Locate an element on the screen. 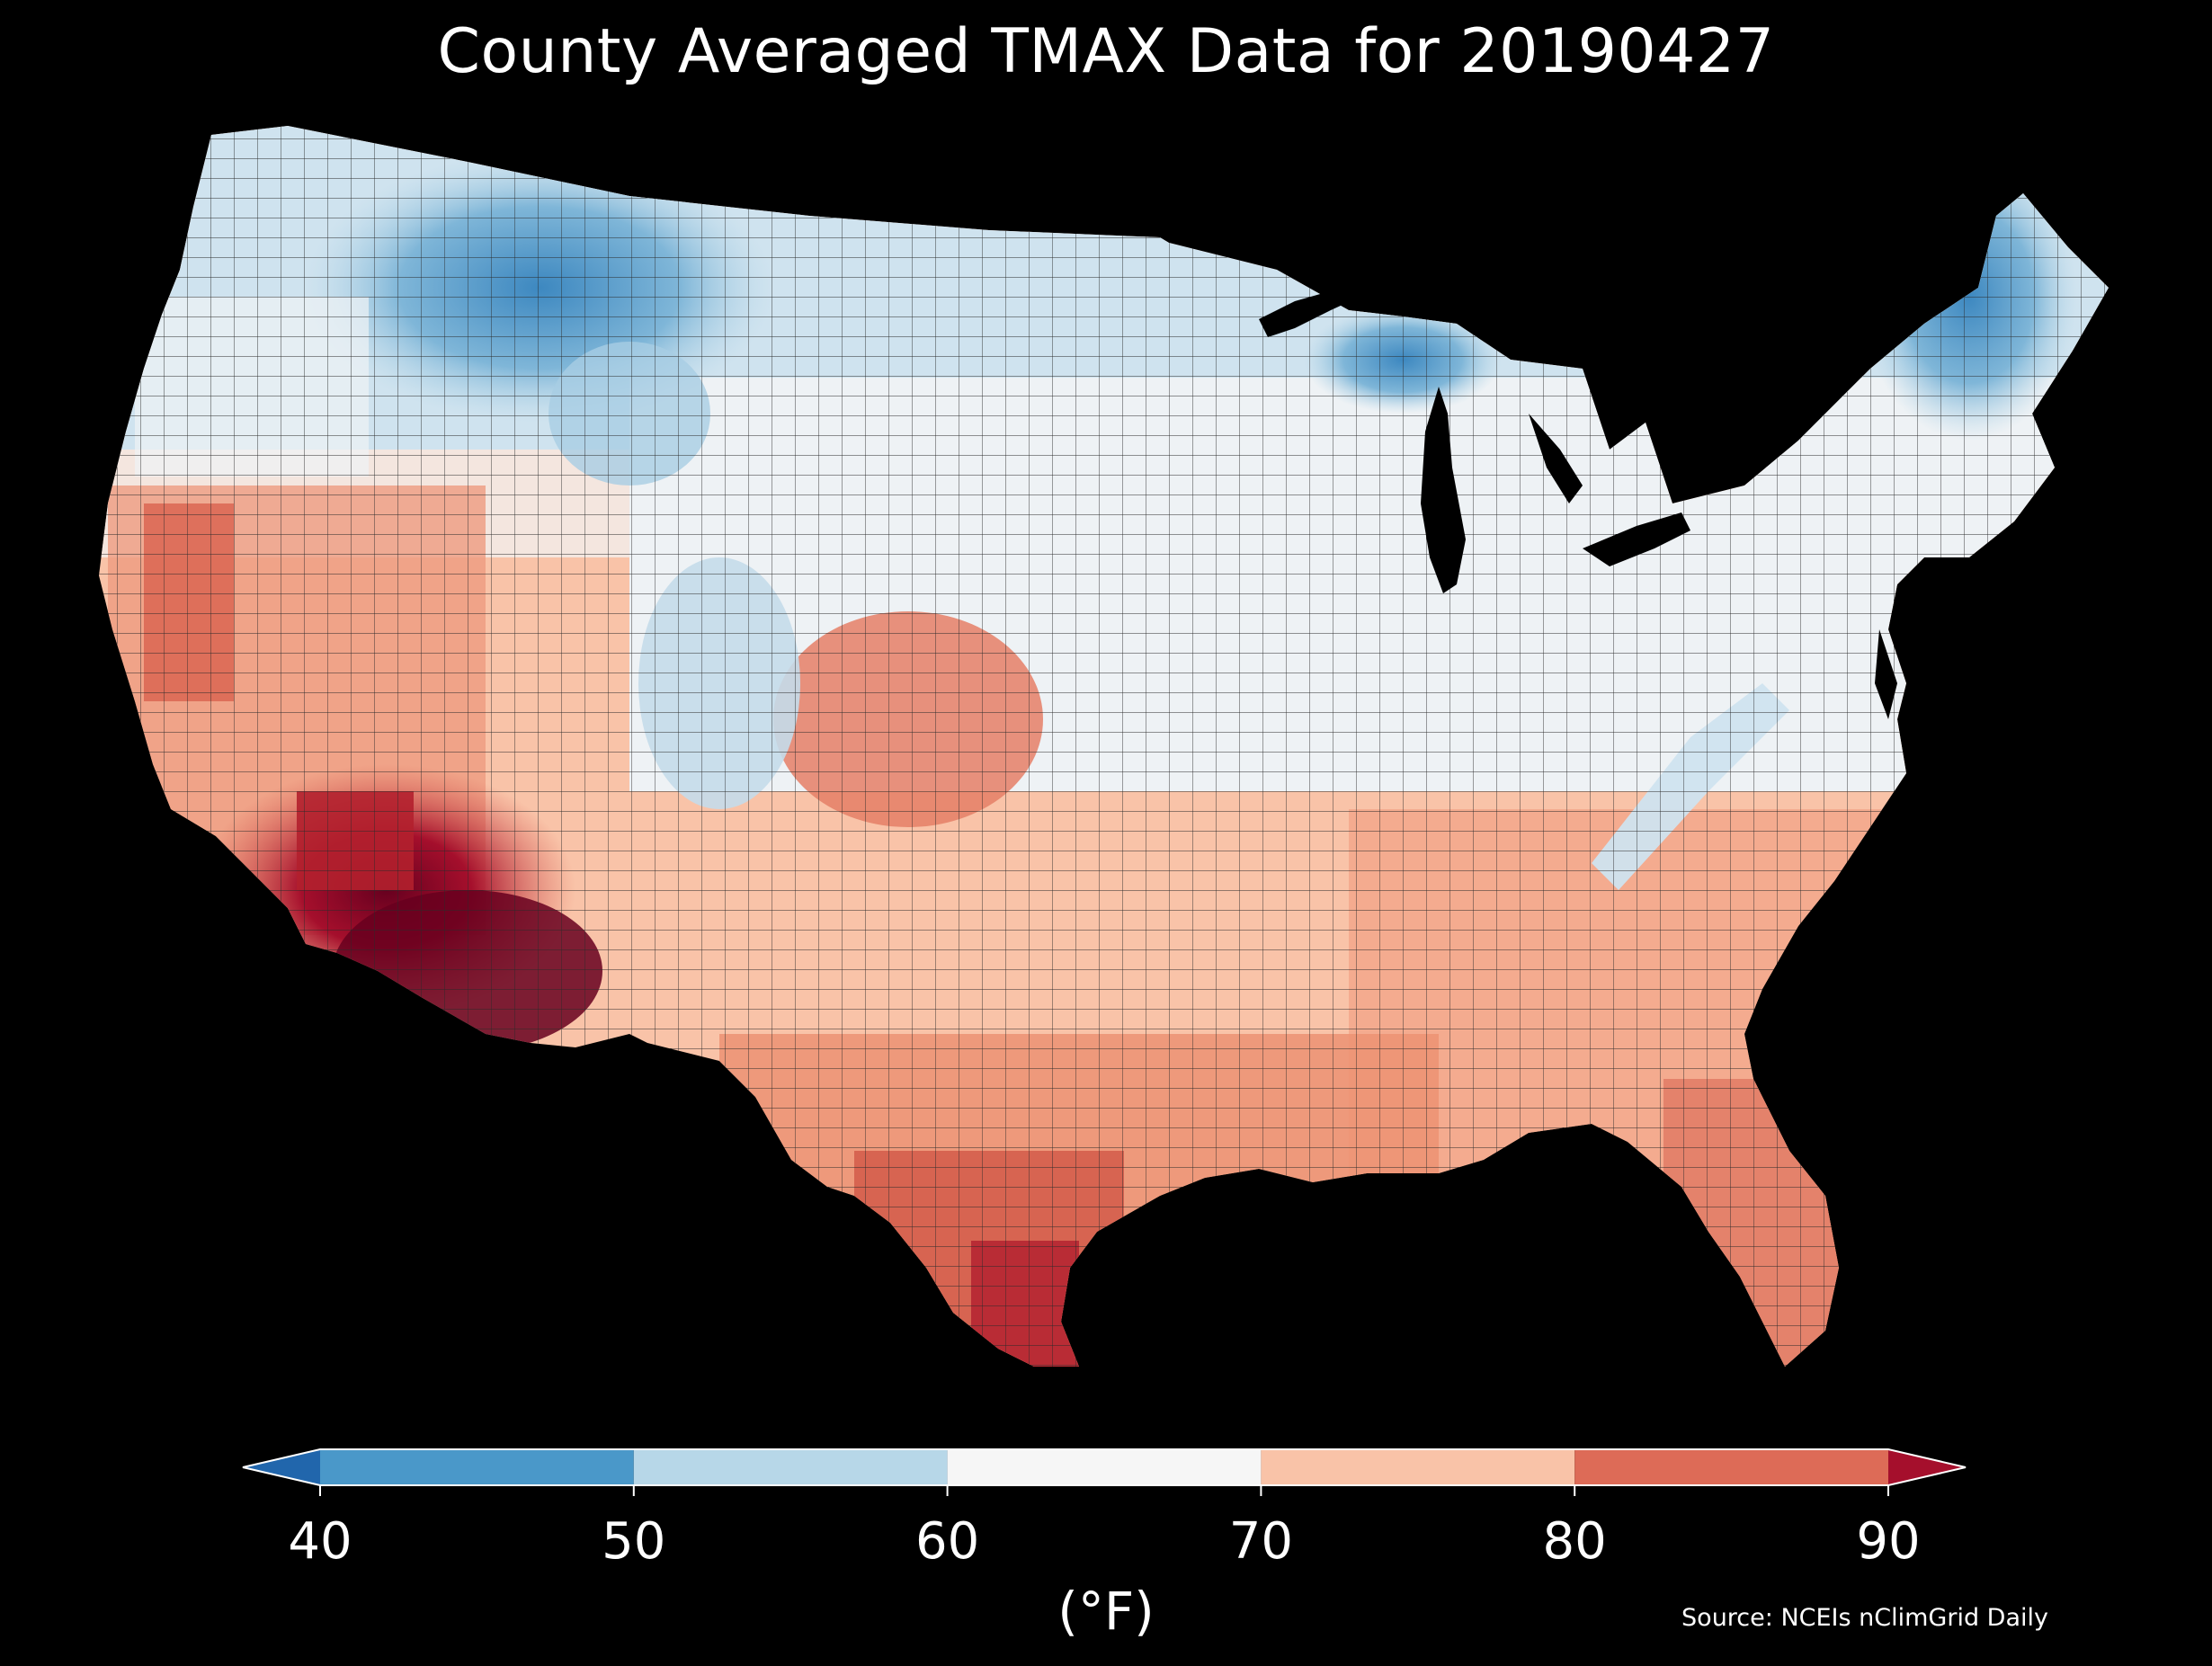 This screenshot has height=1666, width=2212. colorbar-tick-label: 90 is located at coordinates (1888, 1542).